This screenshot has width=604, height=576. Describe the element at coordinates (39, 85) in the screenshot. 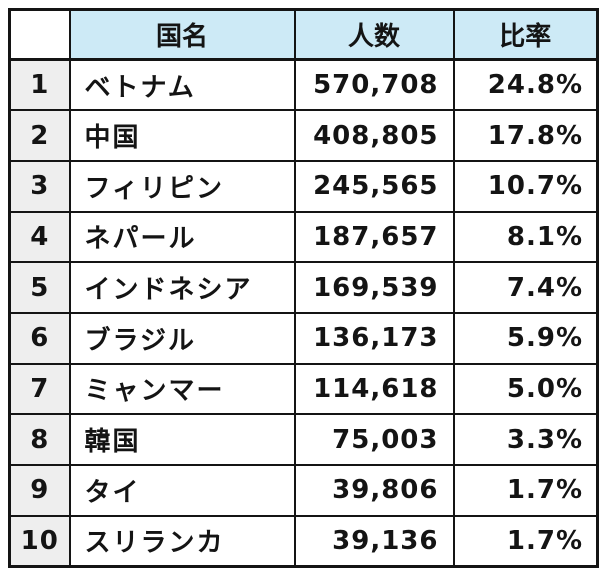

I see `rank-cell: 1` at that location.